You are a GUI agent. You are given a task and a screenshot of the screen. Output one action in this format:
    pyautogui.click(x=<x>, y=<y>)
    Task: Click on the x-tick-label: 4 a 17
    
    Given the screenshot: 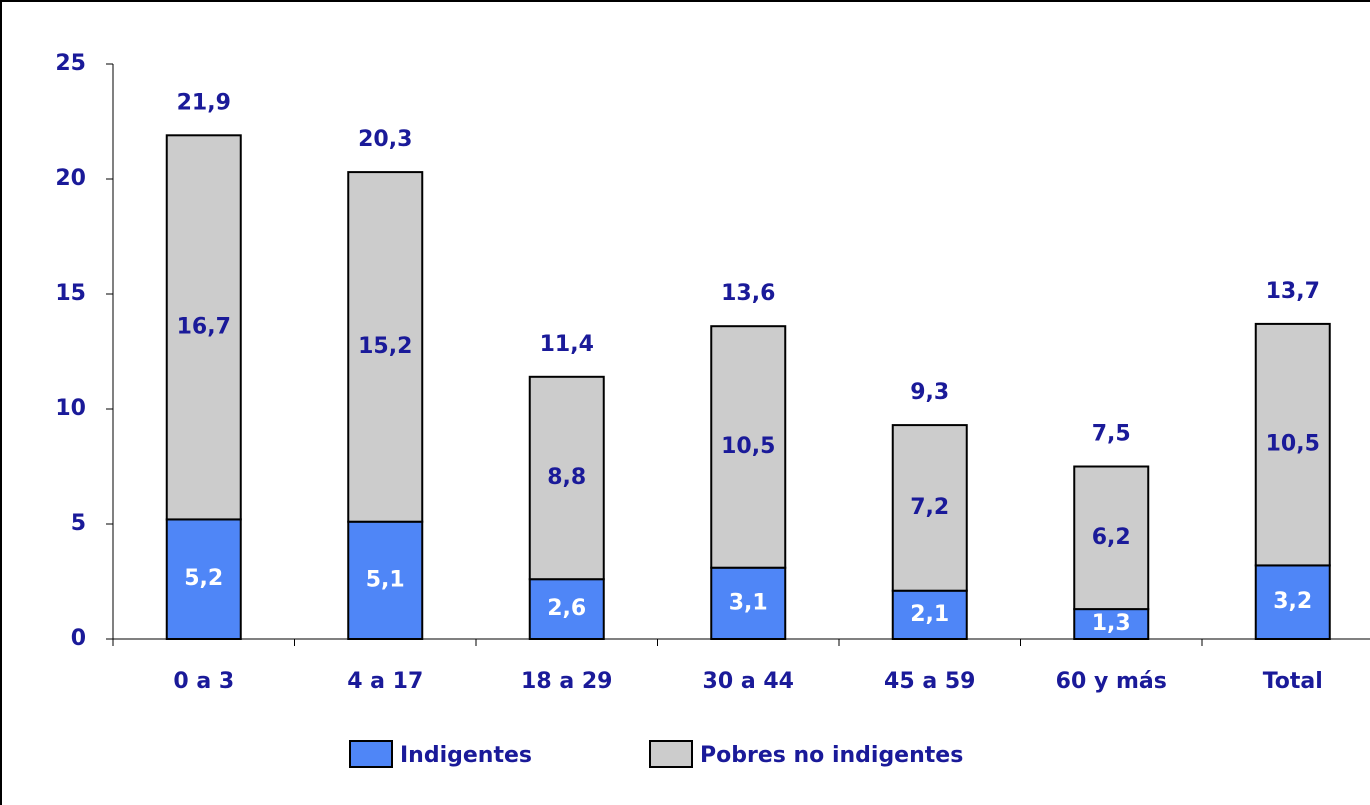 What is the action you would take?
    pyautogui.click(x=385, y=681)
    